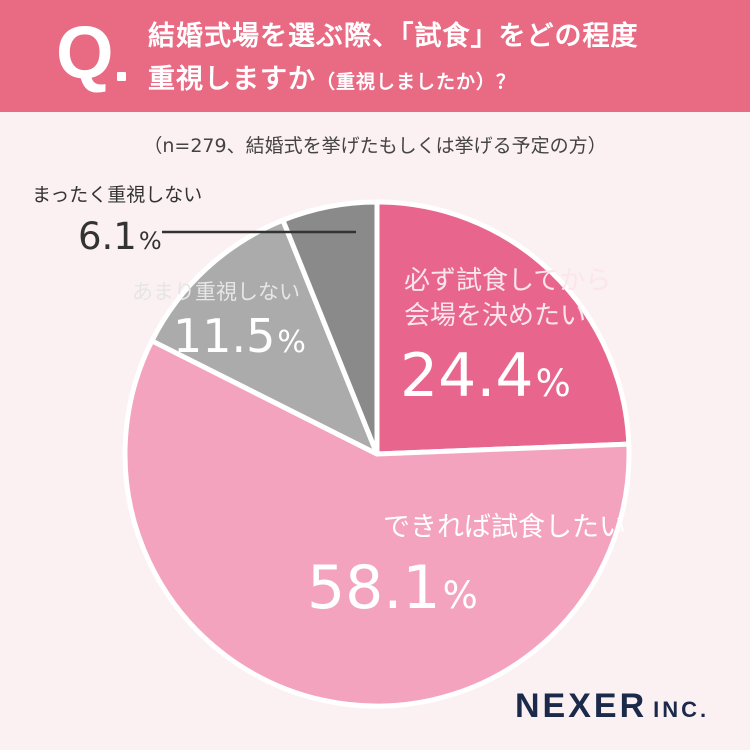 Image resolution: width=750 pixels, height=750 pixels. Describe the element at coordinates (239, 336) in the screenshot. I see `label-not-much-value: 11.5%` at that location.